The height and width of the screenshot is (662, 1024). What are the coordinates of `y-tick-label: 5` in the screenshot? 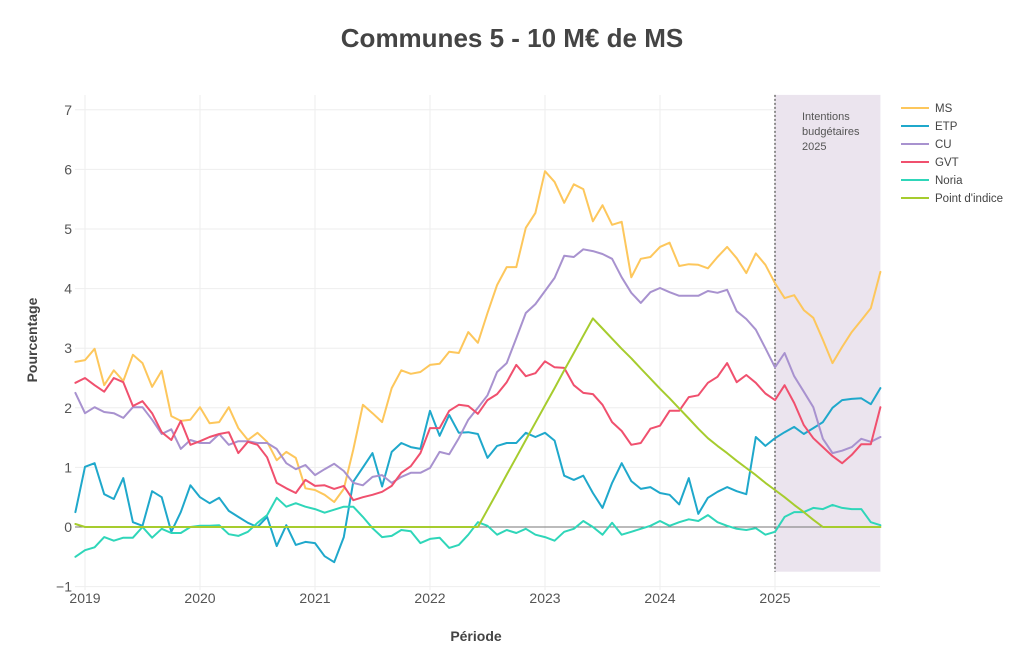 It's located at (68, 229).